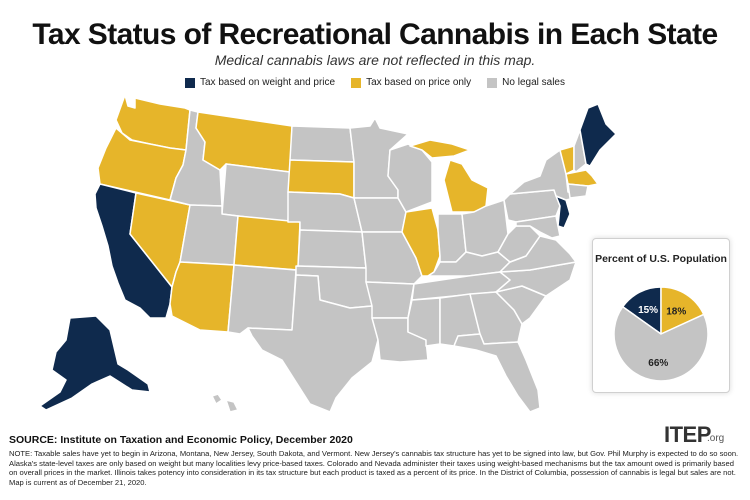 This screenshot has height=500, width=750. Describe the element at coordinates (492, 82) in the screenshot. I see `legend-swatch-none` at that location.